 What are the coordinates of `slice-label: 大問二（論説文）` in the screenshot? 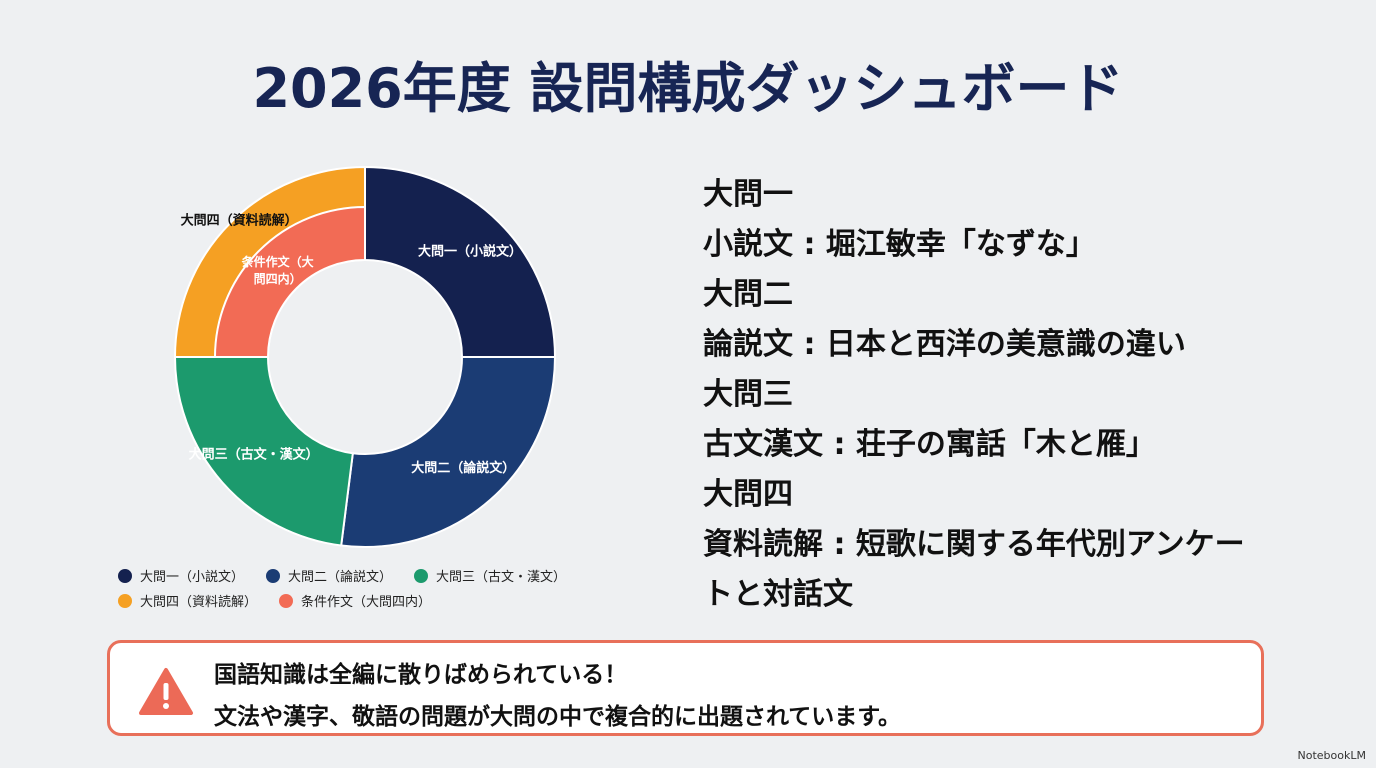 It's located at (463, 468).